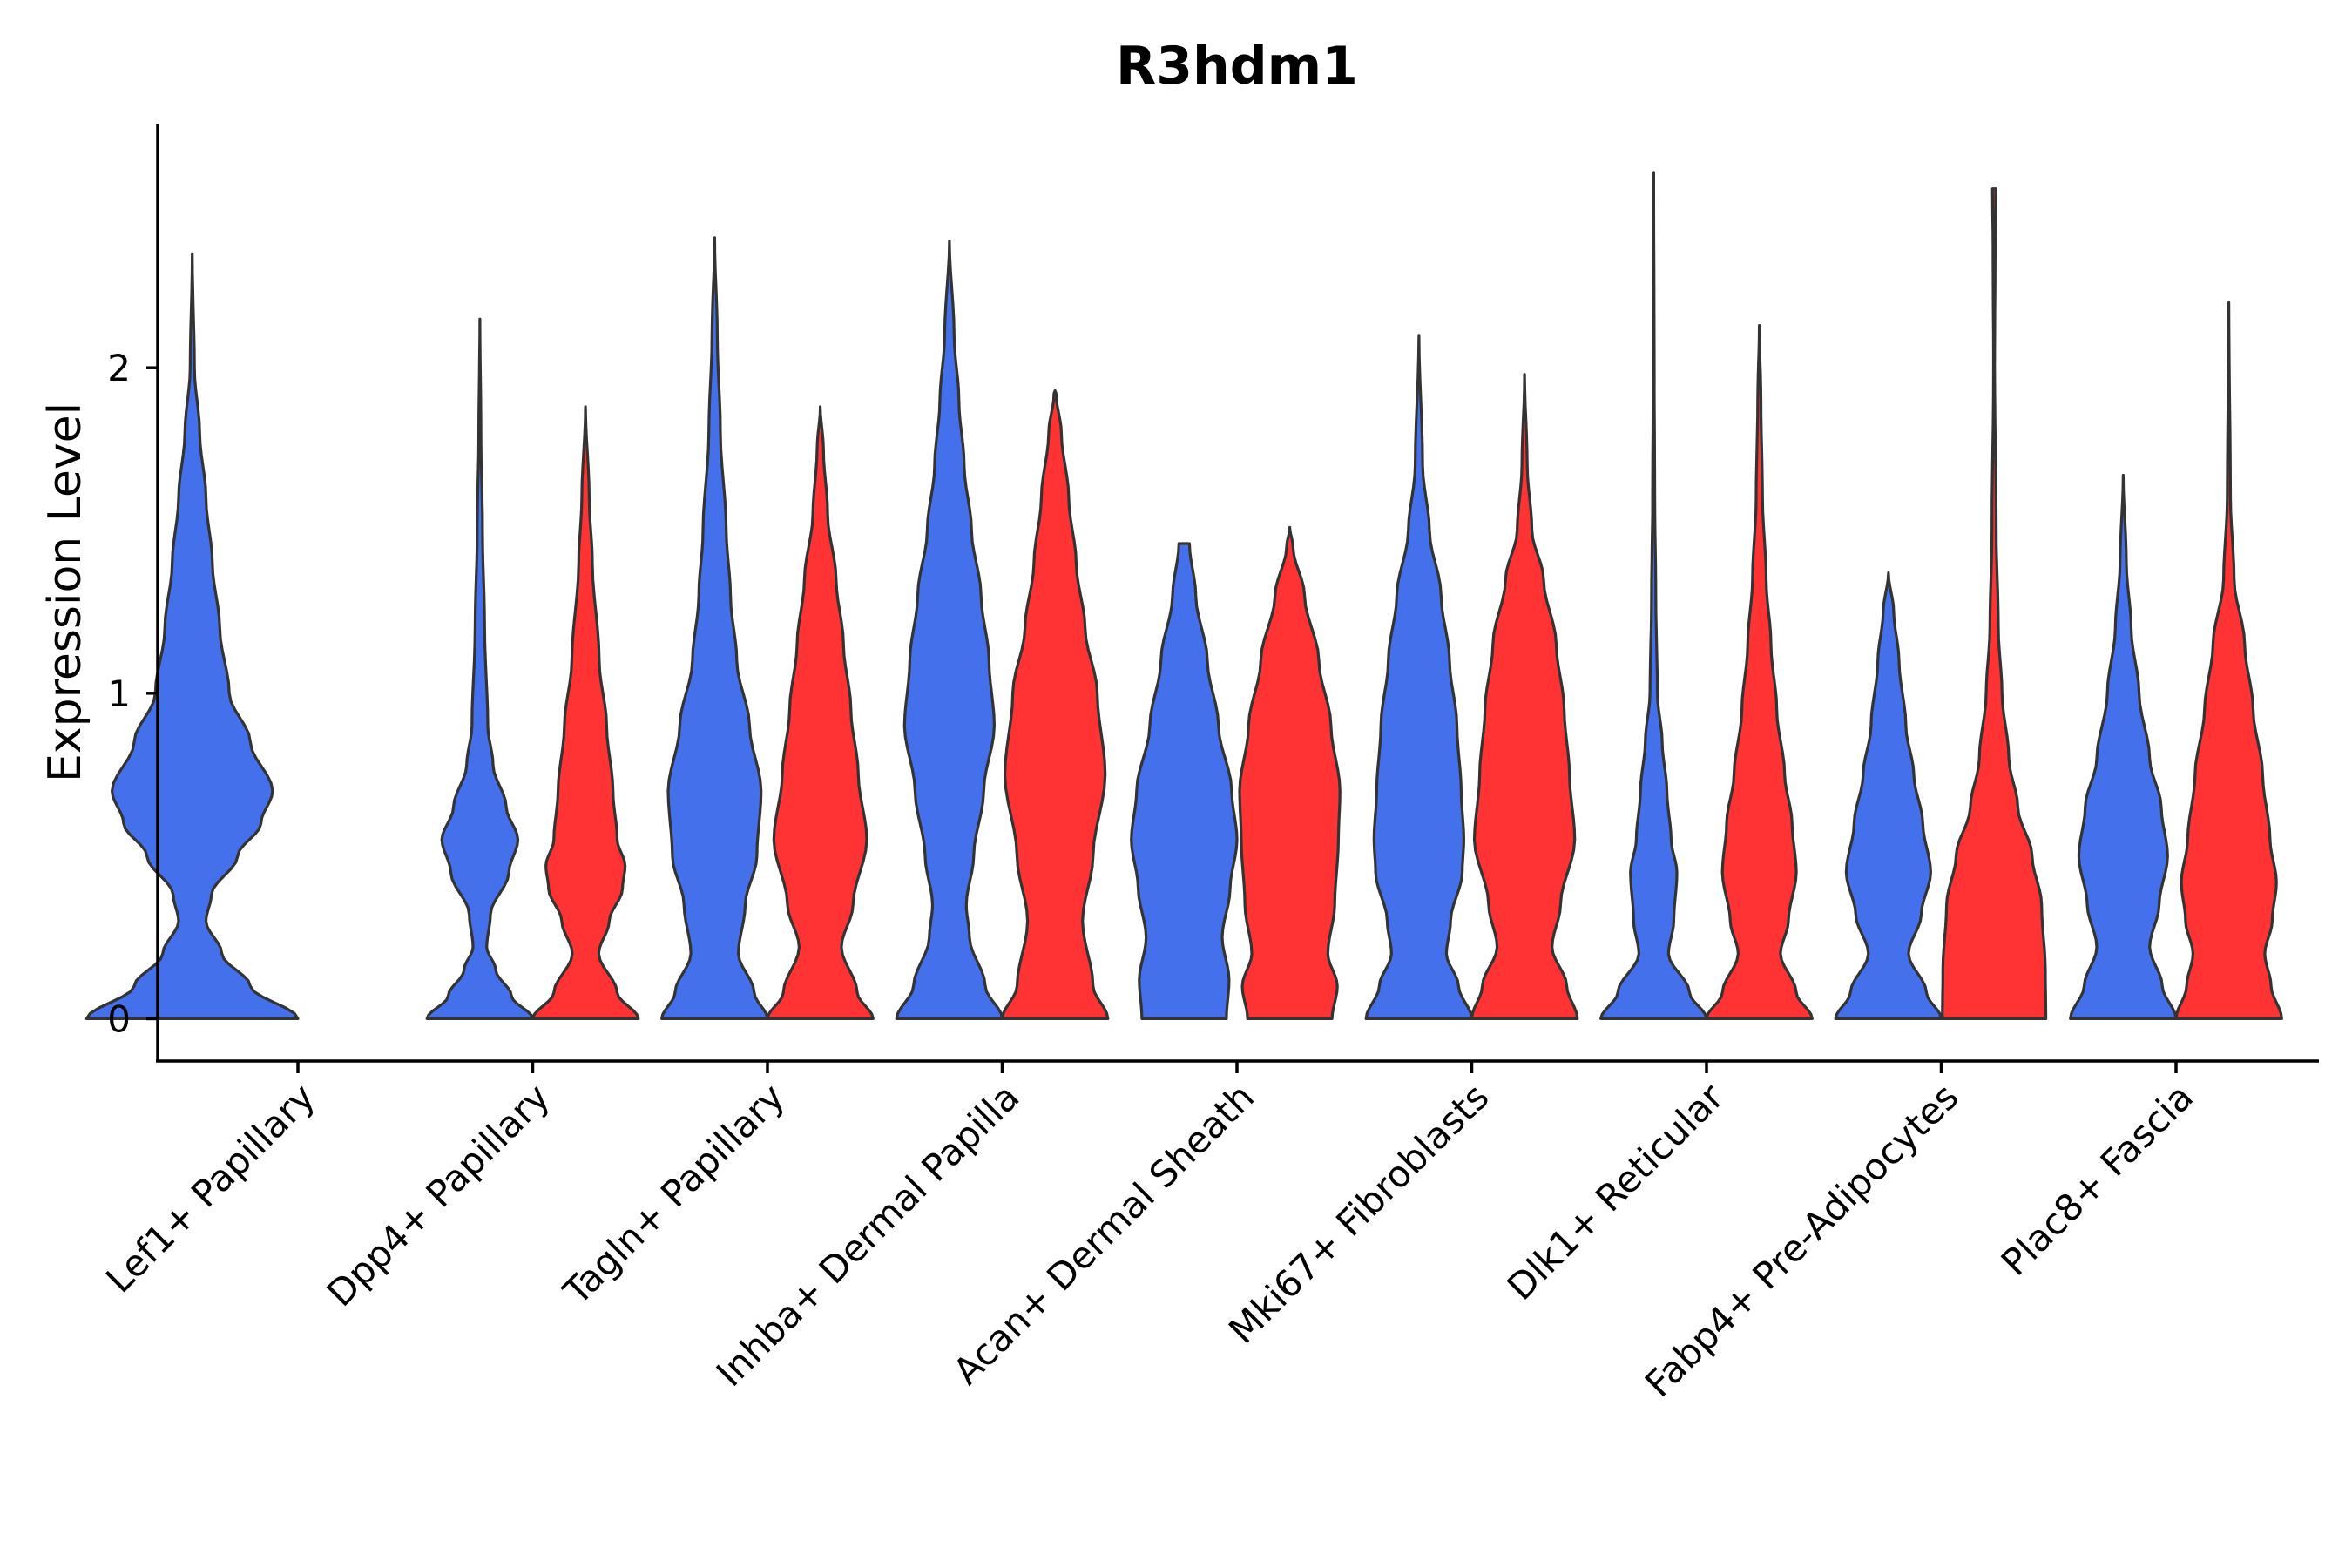  What do you see at coordinates (438, 1195) in the screenshot?
I see `x-tick-label: Dpp4+ Papillary` at bounding box center [438, 1195].